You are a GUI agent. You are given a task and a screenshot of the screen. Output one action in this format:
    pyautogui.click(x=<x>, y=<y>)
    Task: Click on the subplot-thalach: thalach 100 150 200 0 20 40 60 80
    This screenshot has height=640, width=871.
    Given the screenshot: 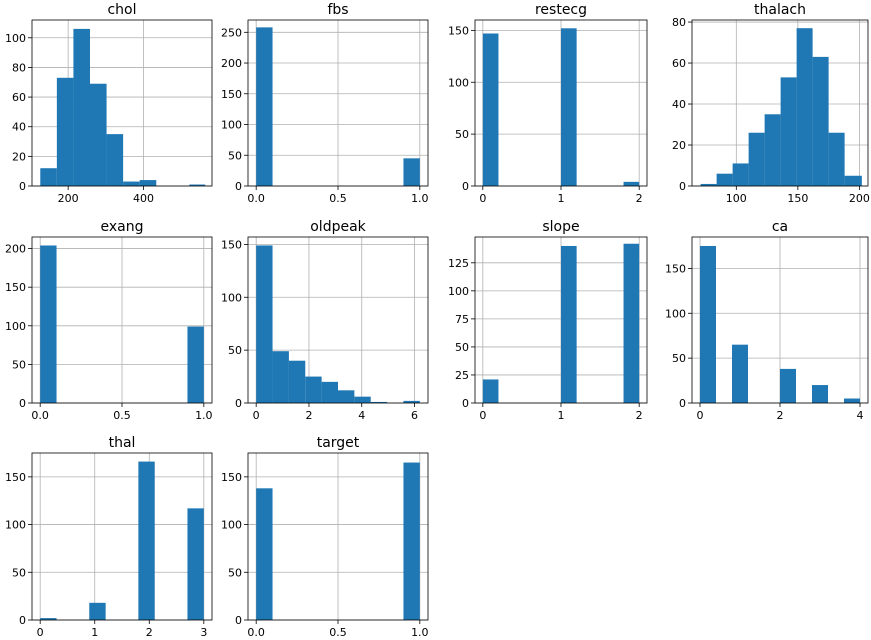 What is the action you would take?
    pyautogui.click(x=771, y=103)
    